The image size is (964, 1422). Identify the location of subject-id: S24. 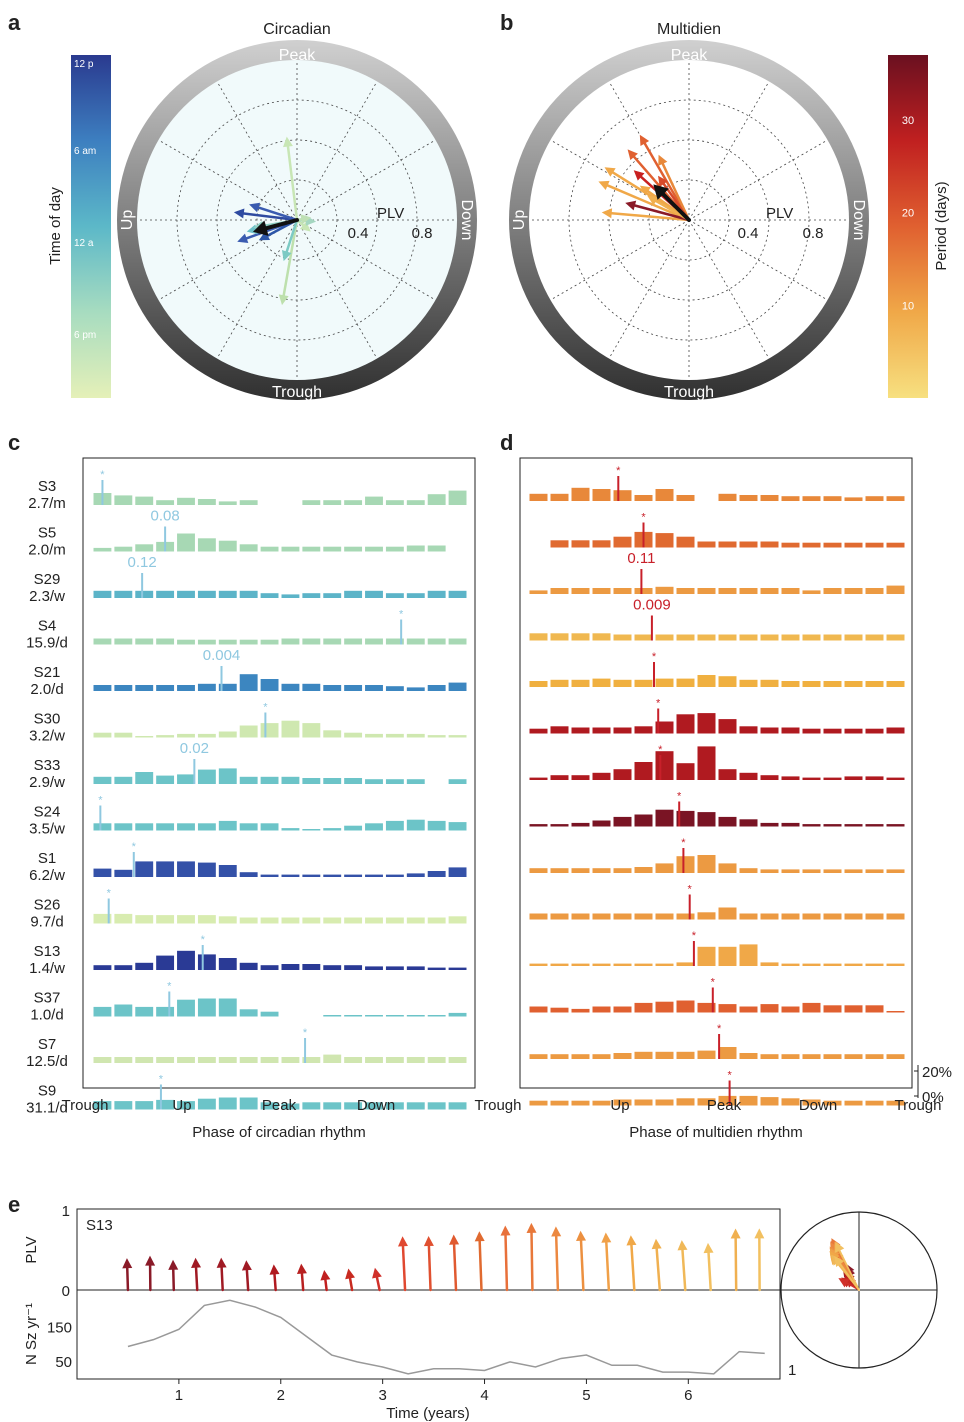
(47, 812).